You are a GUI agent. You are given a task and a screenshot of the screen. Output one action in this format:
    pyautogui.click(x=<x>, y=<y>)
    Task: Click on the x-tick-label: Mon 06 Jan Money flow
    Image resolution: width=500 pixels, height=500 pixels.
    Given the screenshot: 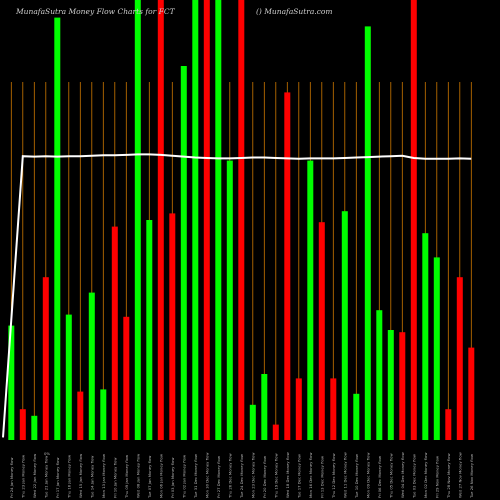 What is the action you would take?
    pyautogui.click(x=160, y=476)
    